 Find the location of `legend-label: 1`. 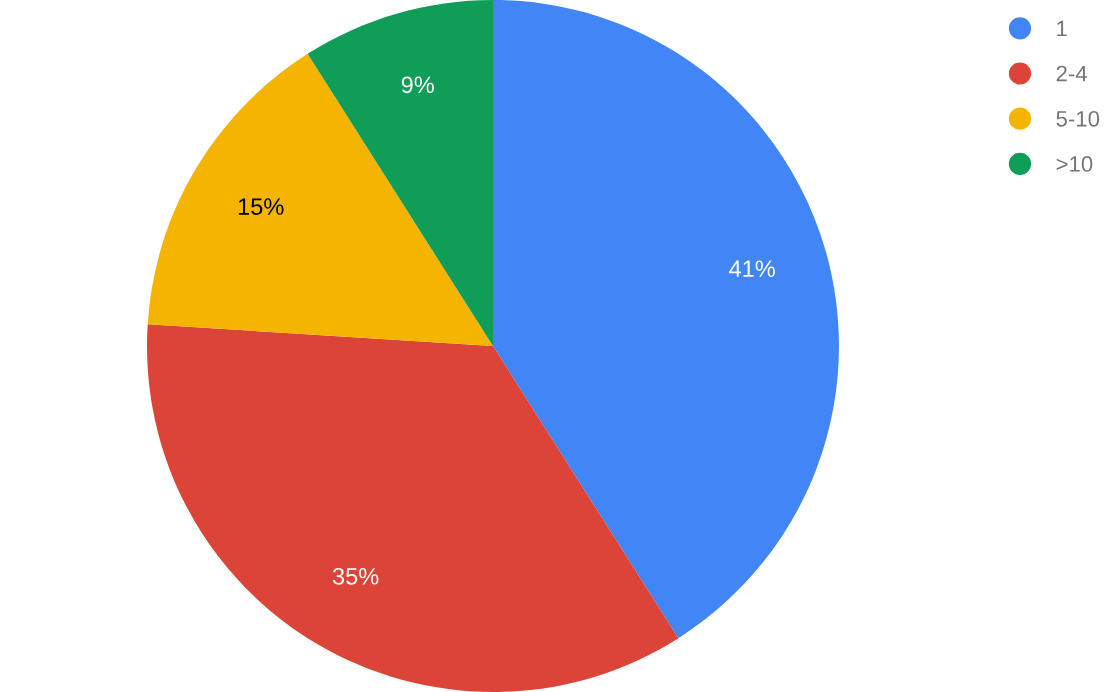

legend-label: 1 is located at coordinates (1062, 28).